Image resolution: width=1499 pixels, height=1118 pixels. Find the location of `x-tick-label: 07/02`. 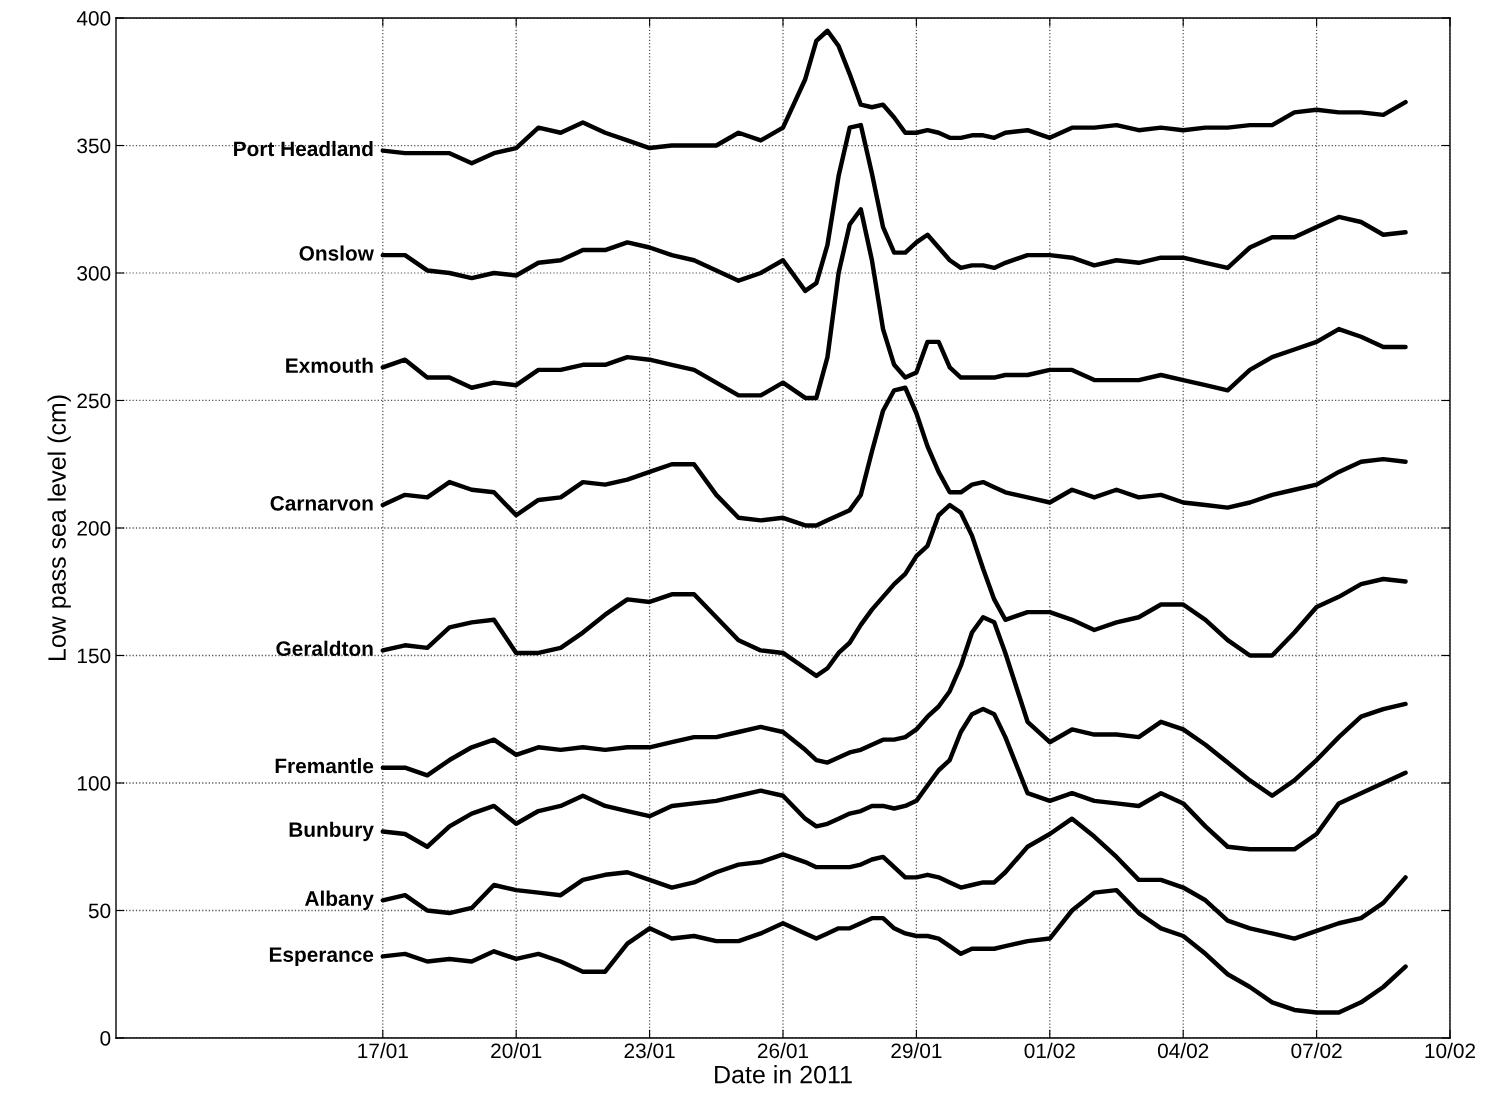

x-tick-label: 07/02 is located at coordinates (1316, 1050).